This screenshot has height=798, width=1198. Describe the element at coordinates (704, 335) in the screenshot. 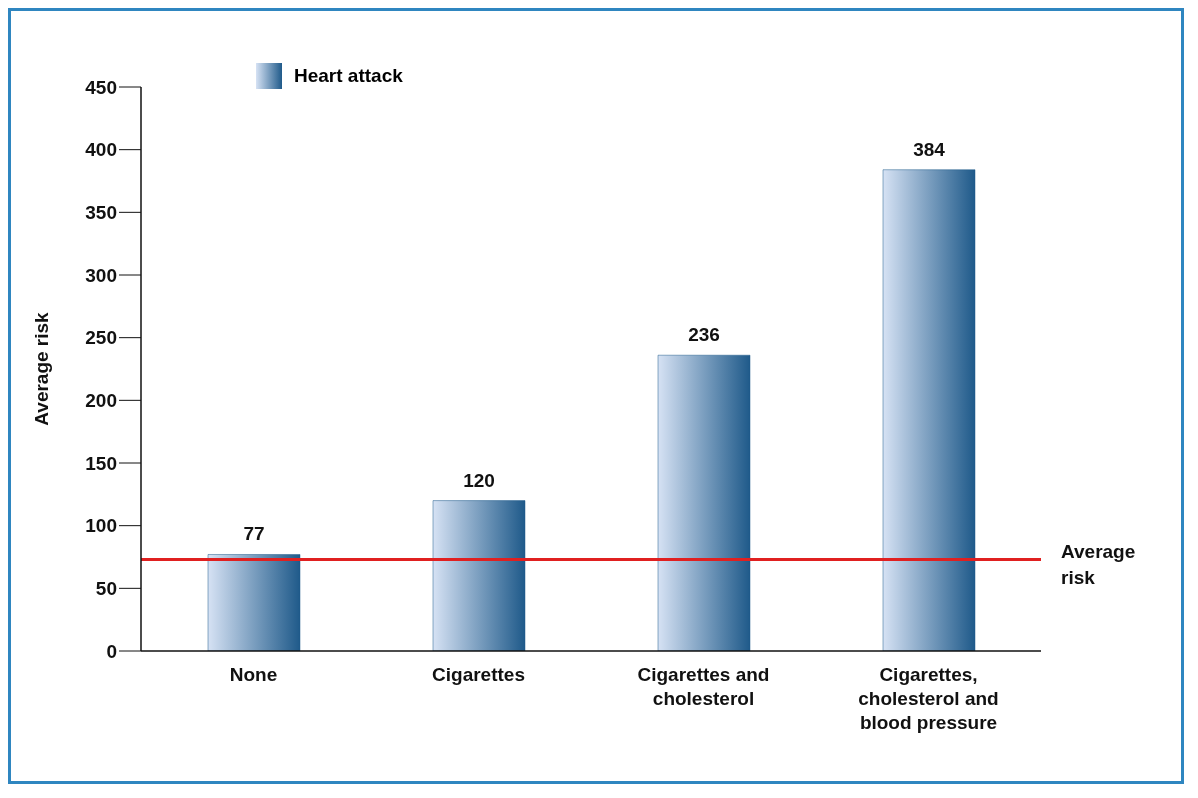

I see `data-label: 236` at that location.